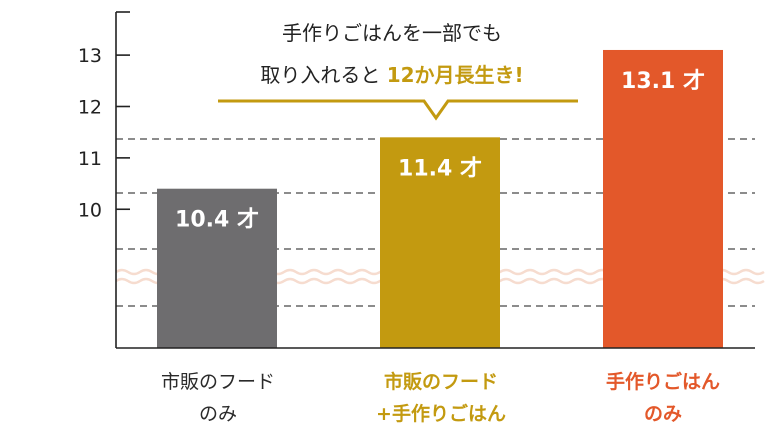 The height and width of the screenshot is (442, 770). What do you see at coordinates (90, 159) in the screenshot?
I see `y-tick-label: 11` at bounding box center [90, 159].